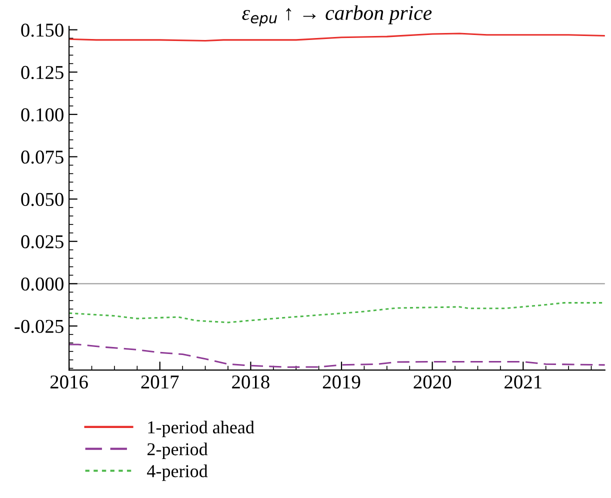  I want to click on x-tick-label: 2018, so click(251, 382).